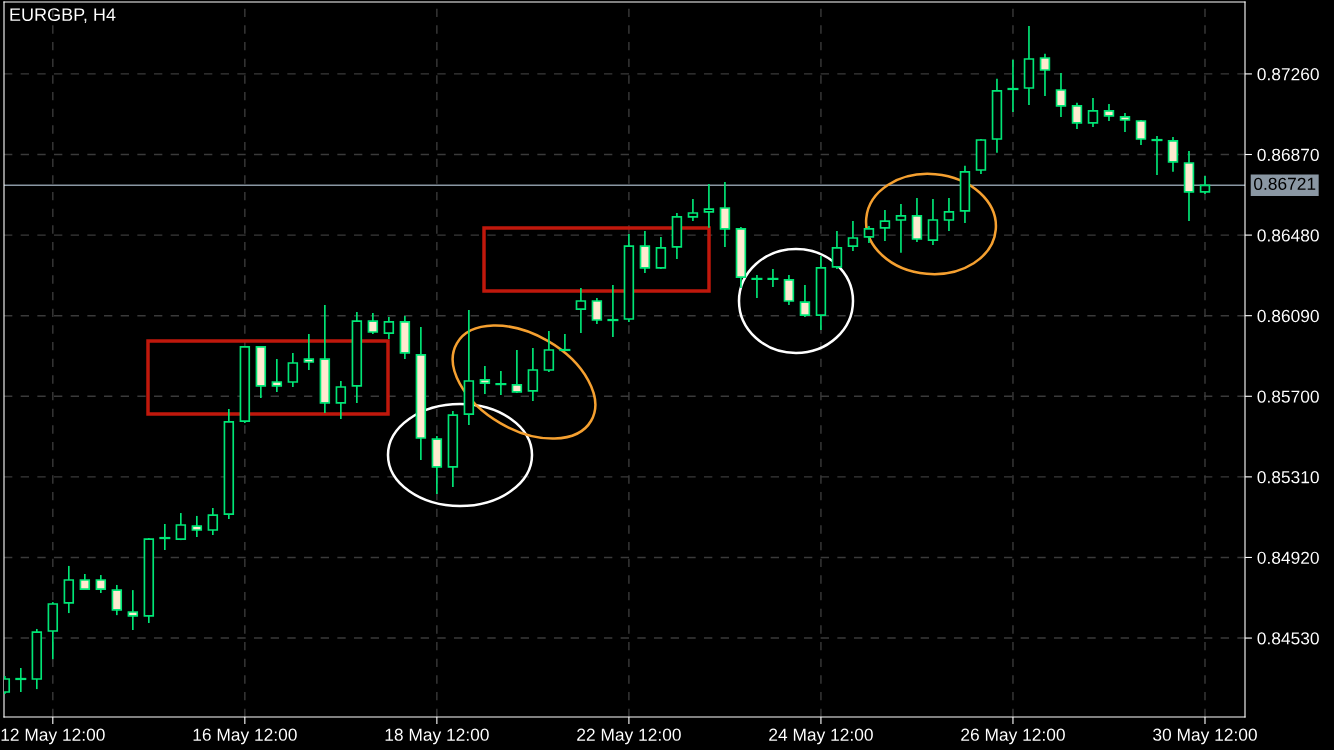 The width and height of the screenshot is (1334, 750). Describe the element at coordinates (1288, 235) in the screenshot. I see `y-tick-label: 0.86480` at that location.